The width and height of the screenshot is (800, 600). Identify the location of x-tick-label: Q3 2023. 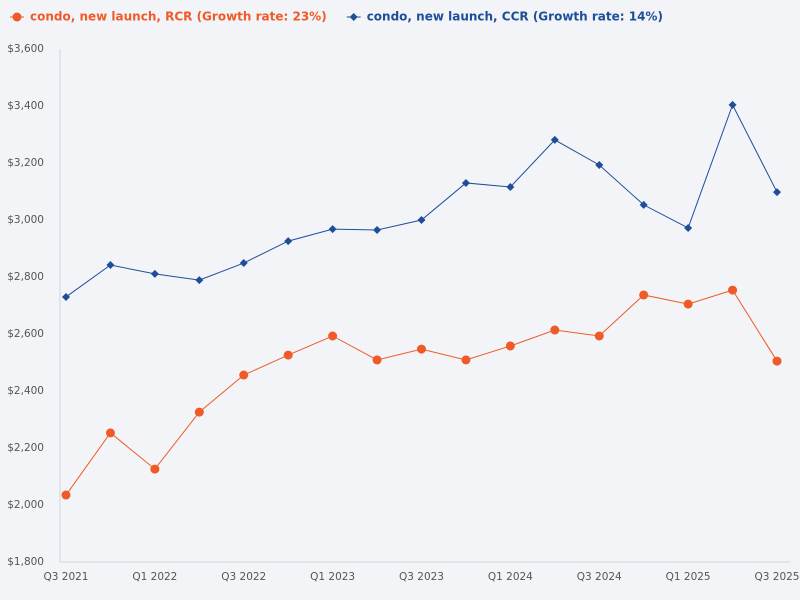
(421, 577).